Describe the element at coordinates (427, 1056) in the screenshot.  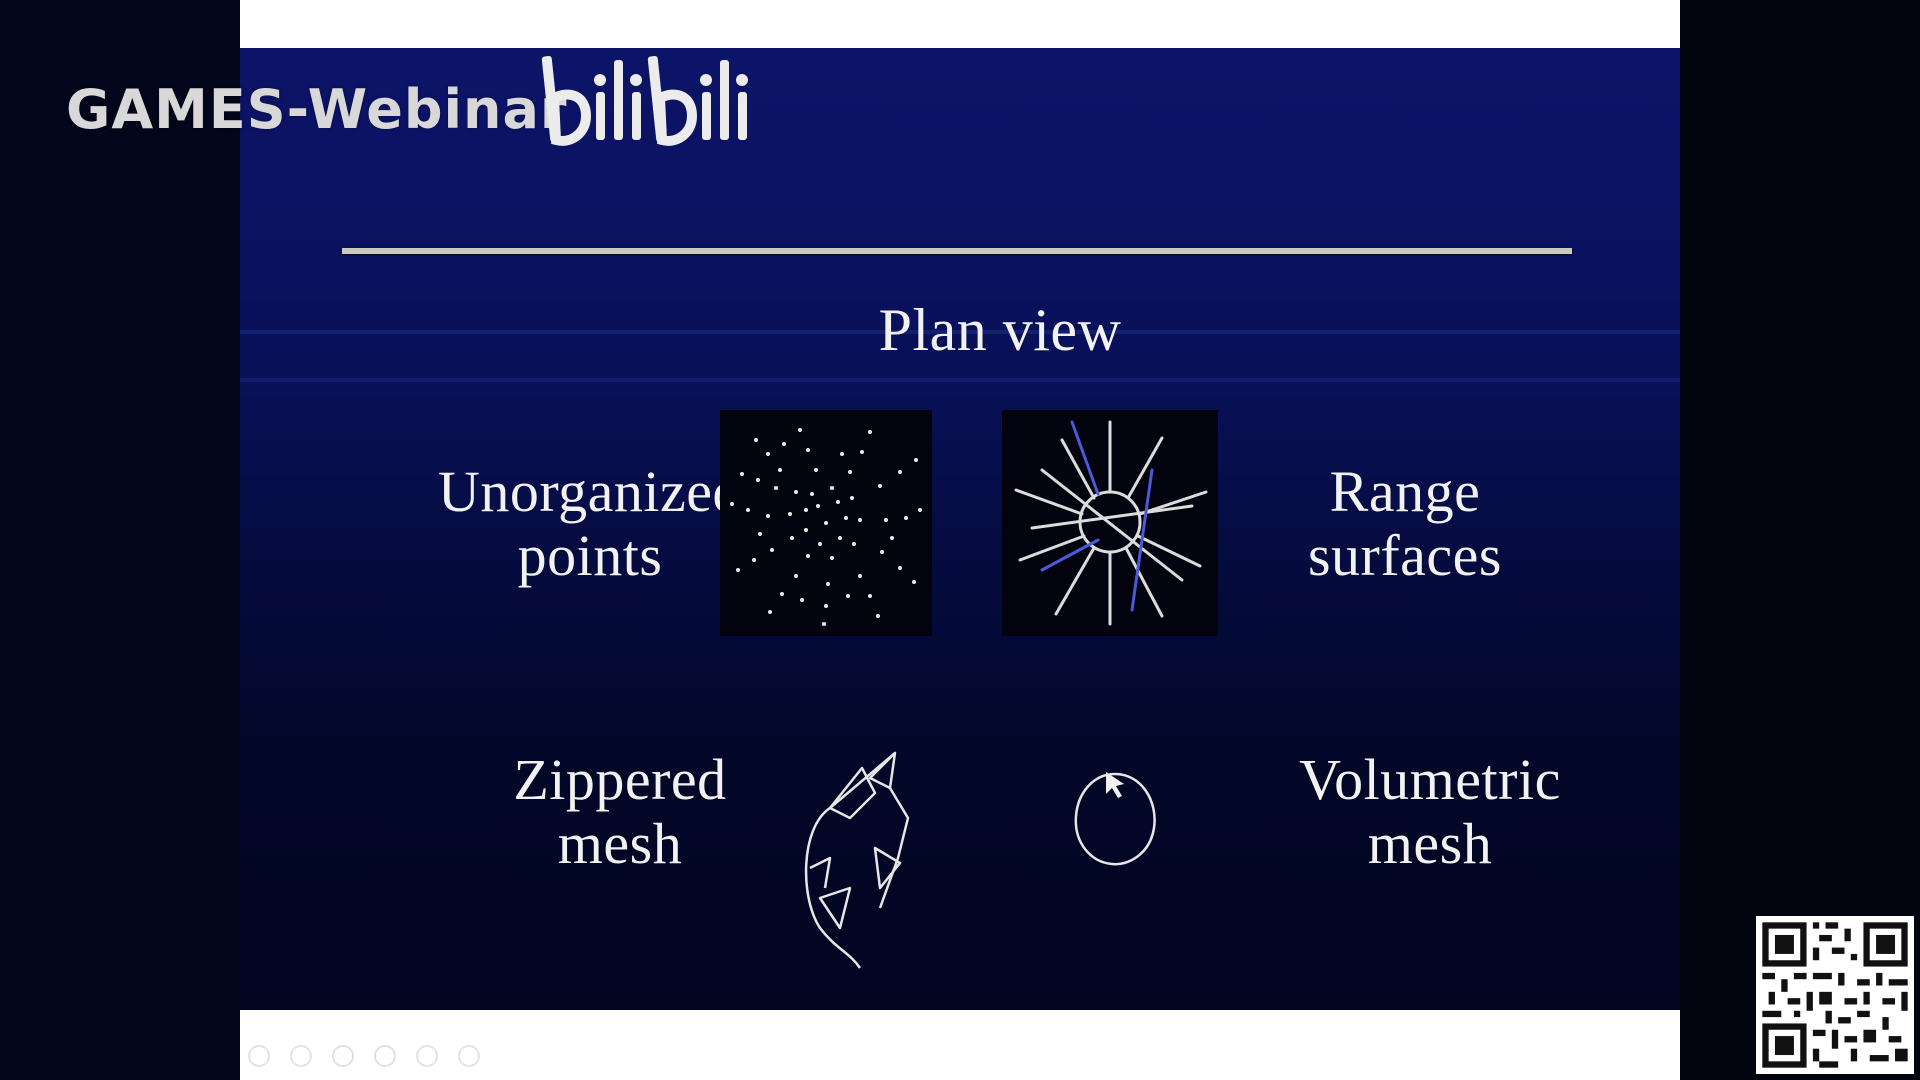
I see `zoom-icon` at that location.